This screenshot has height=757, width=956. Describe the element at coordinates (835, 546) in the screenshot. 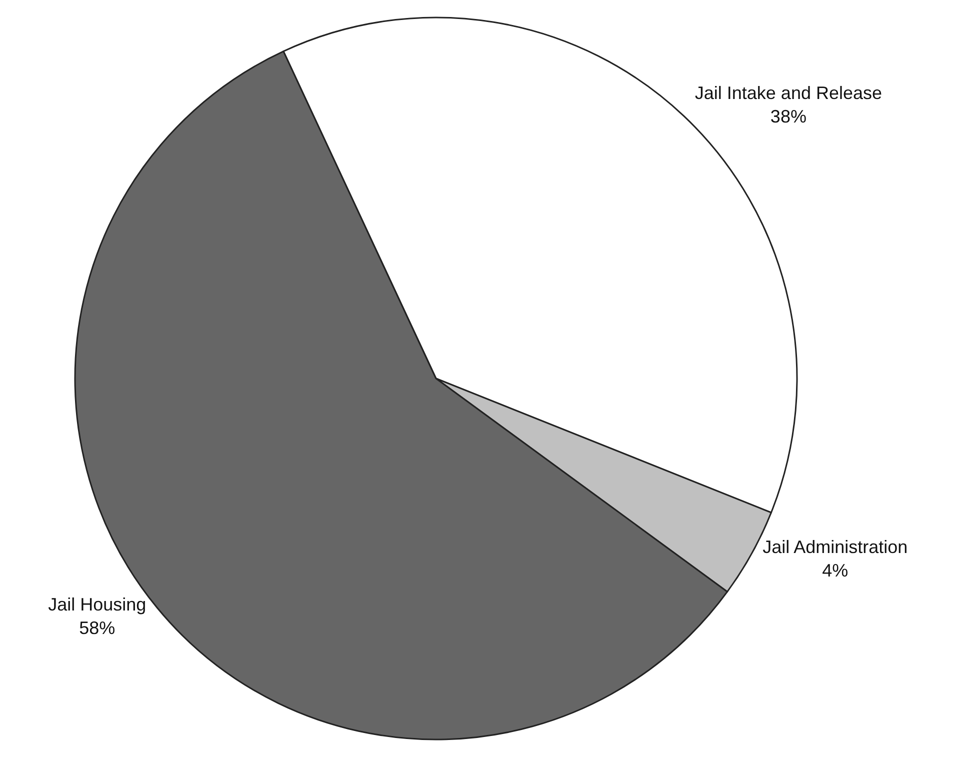

I see `slice-label: Jail Administration` at that location.